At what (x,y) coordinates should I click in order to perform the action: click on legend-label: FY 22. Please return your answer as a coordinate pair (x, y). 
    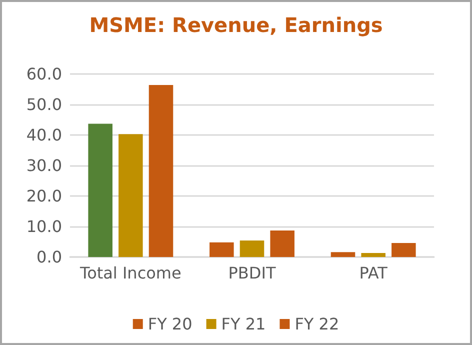
    Looking at the image, I should click on (317, 324).